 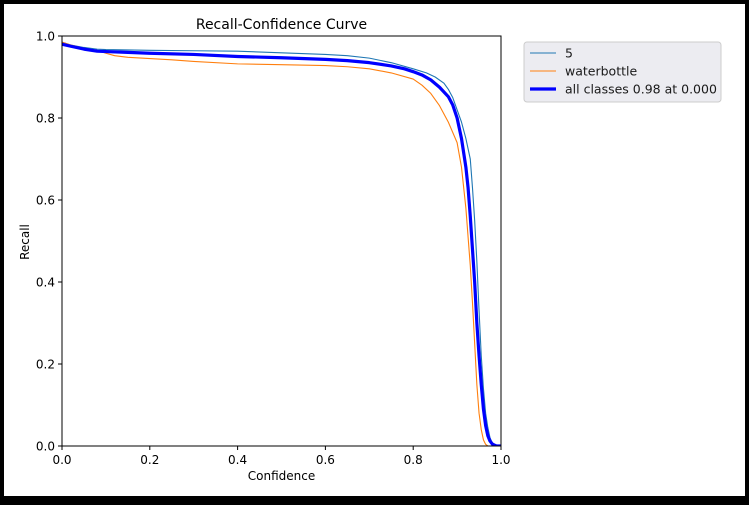 What do you see at coordinates (149, 460) in the screenshot?
I see `x-tick-label: 0.2` at bounding box center [149, 460].